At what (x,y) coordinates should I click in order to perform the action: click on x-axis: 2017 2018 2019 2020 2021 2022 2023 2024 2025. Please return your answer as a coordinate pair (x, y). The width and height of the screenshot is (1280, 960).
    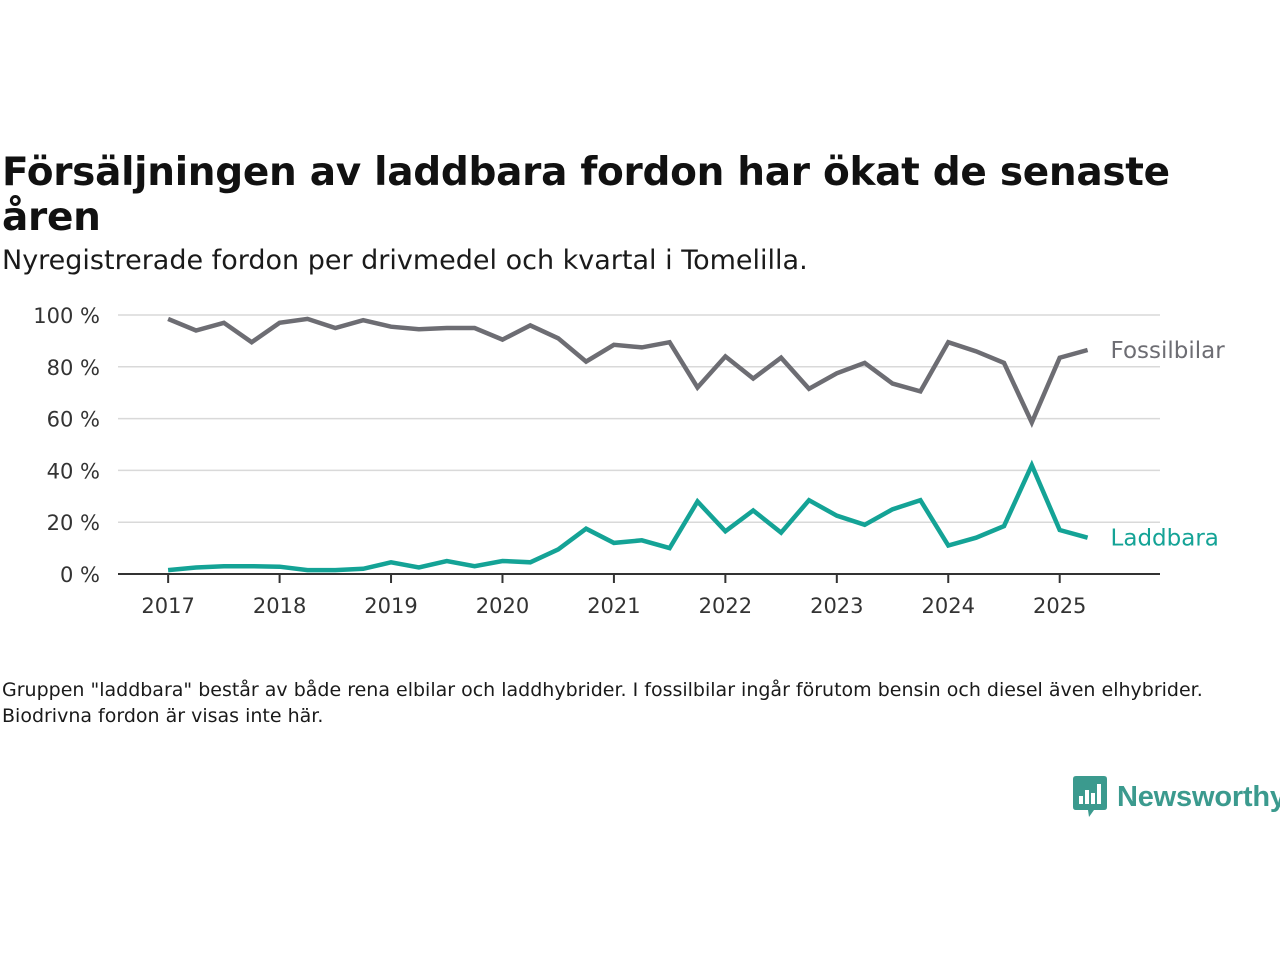
    Looking at the image, I should click on (639, 595).